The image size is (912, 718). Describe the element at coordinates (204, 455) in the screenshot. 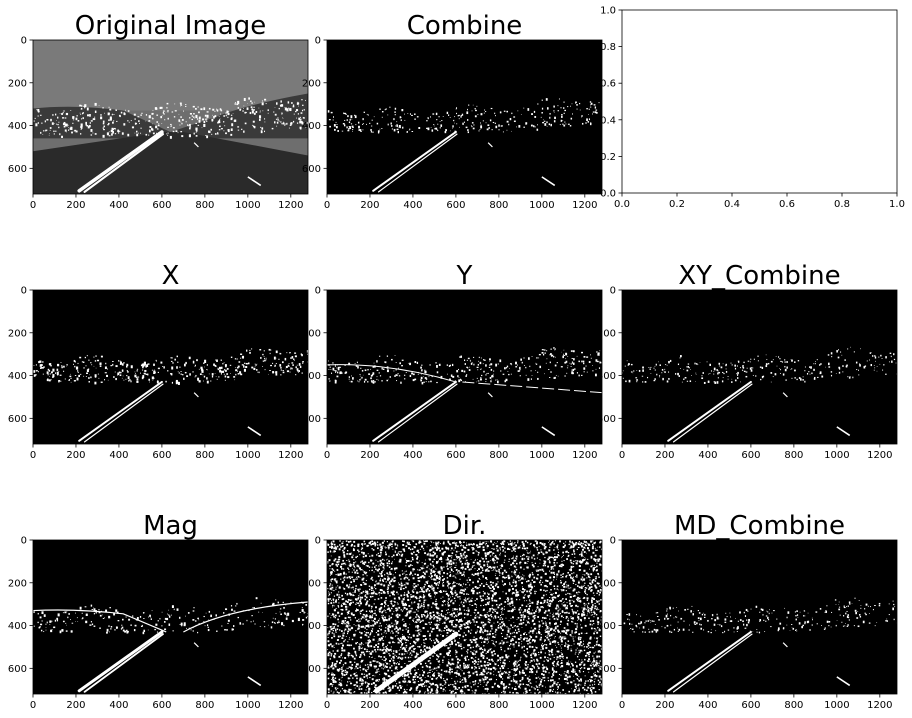

I see `panel-x-xtick-label: 800` at that location.